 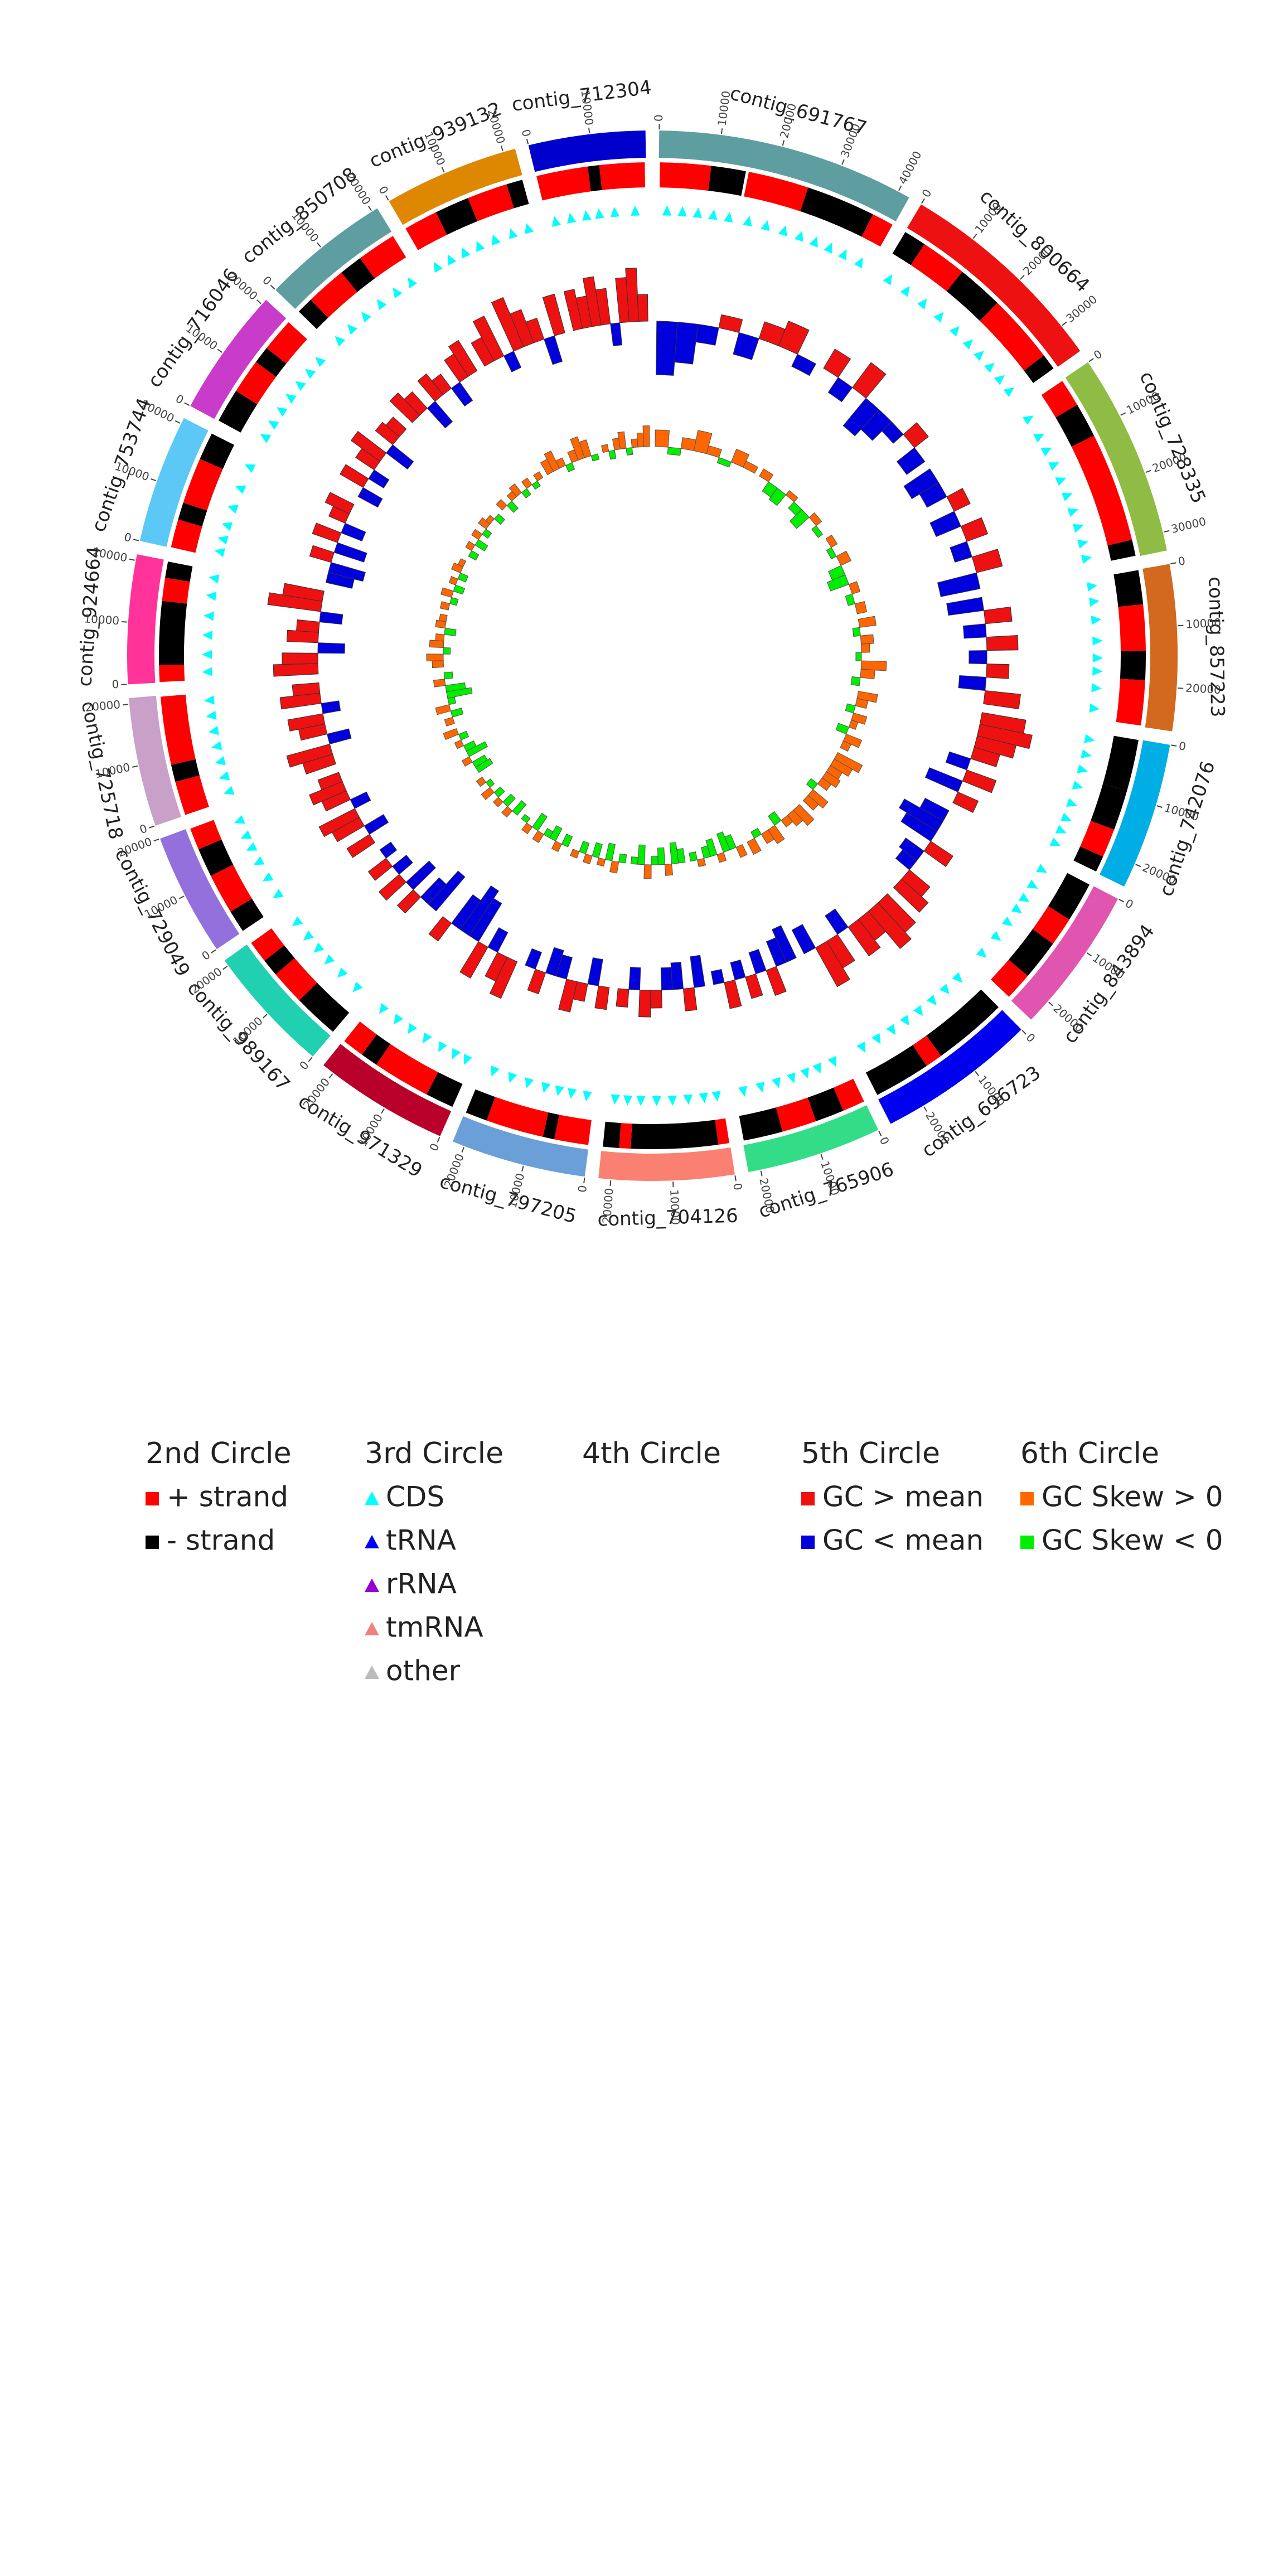 I want to click on legend-label: tmRNA, so click(x=435, y=1628).